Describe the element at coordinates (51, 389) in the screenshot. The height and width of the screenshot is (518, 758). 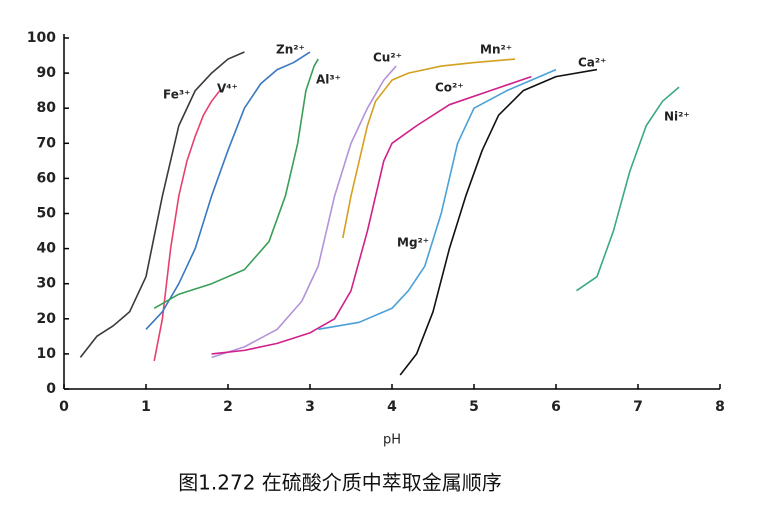
I see `y-tick-label: 0` at that location.